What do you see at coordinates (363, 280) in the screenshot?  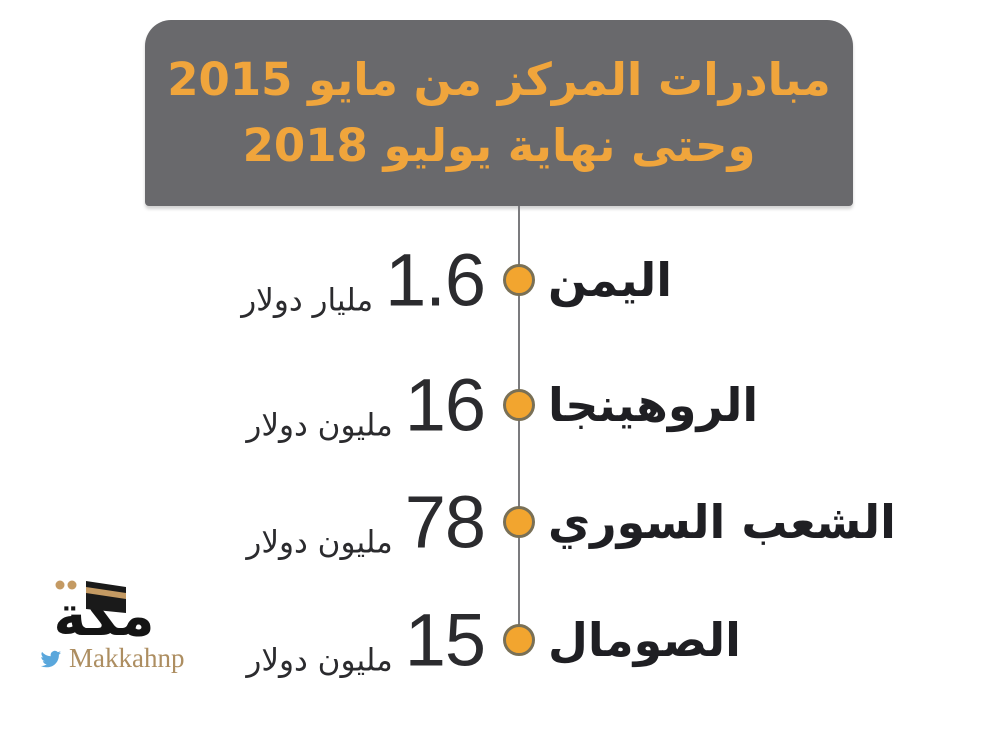 I see `value-group-yemen: 1.6 مليار دولار` at bounding box center [363, 280].